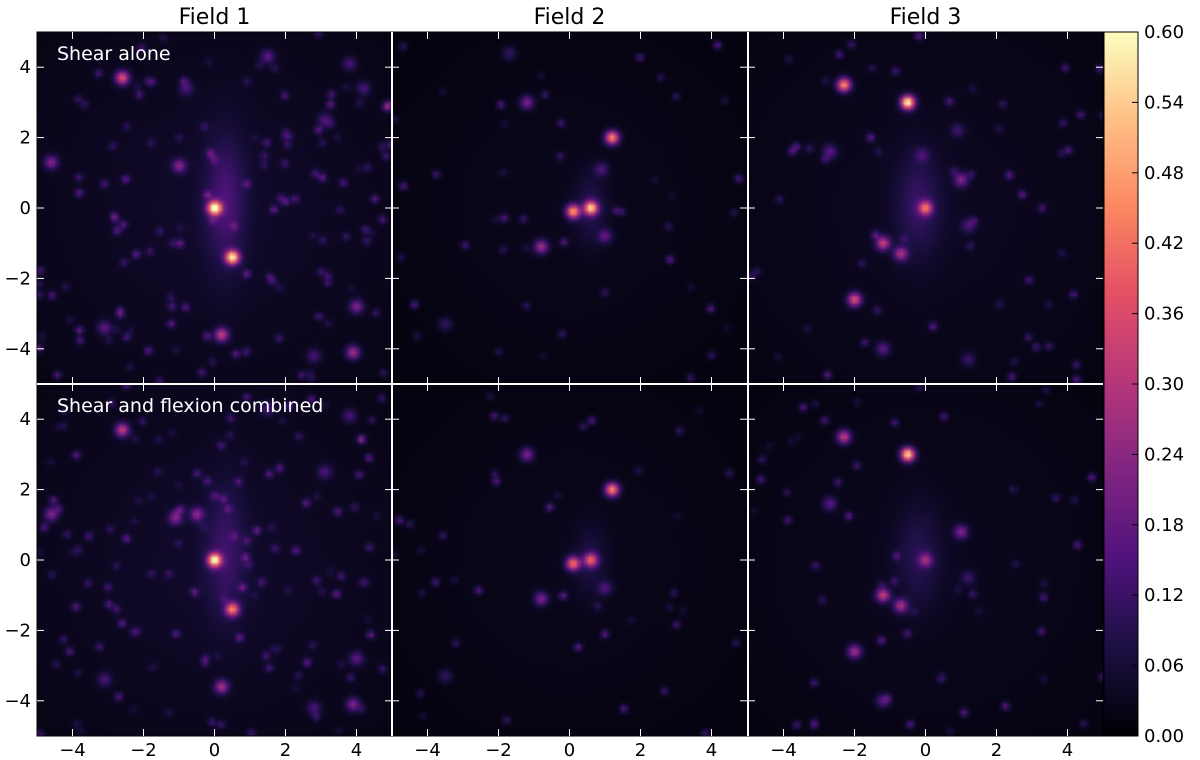  I want to click on colorbar-tick-label: 0.18, so click(1164, 525).